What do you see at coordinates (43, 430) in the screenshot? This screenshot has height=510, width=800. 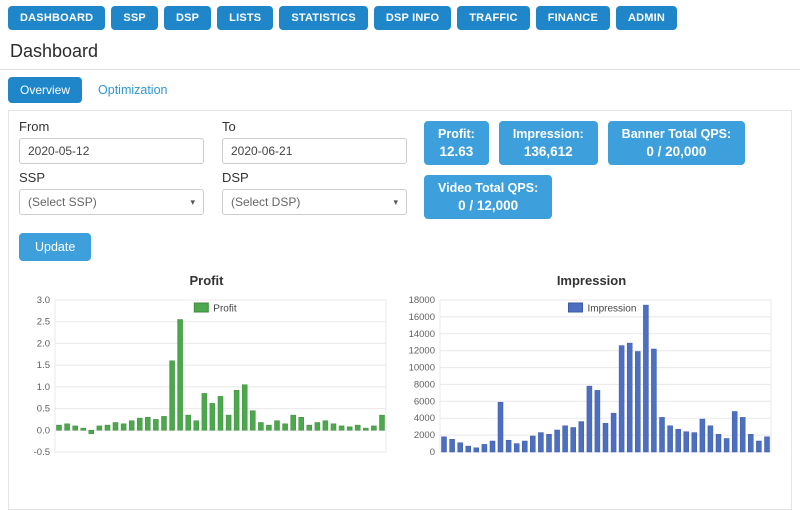 I see `svg-text: 0.0` at bounding box center [43, 430].